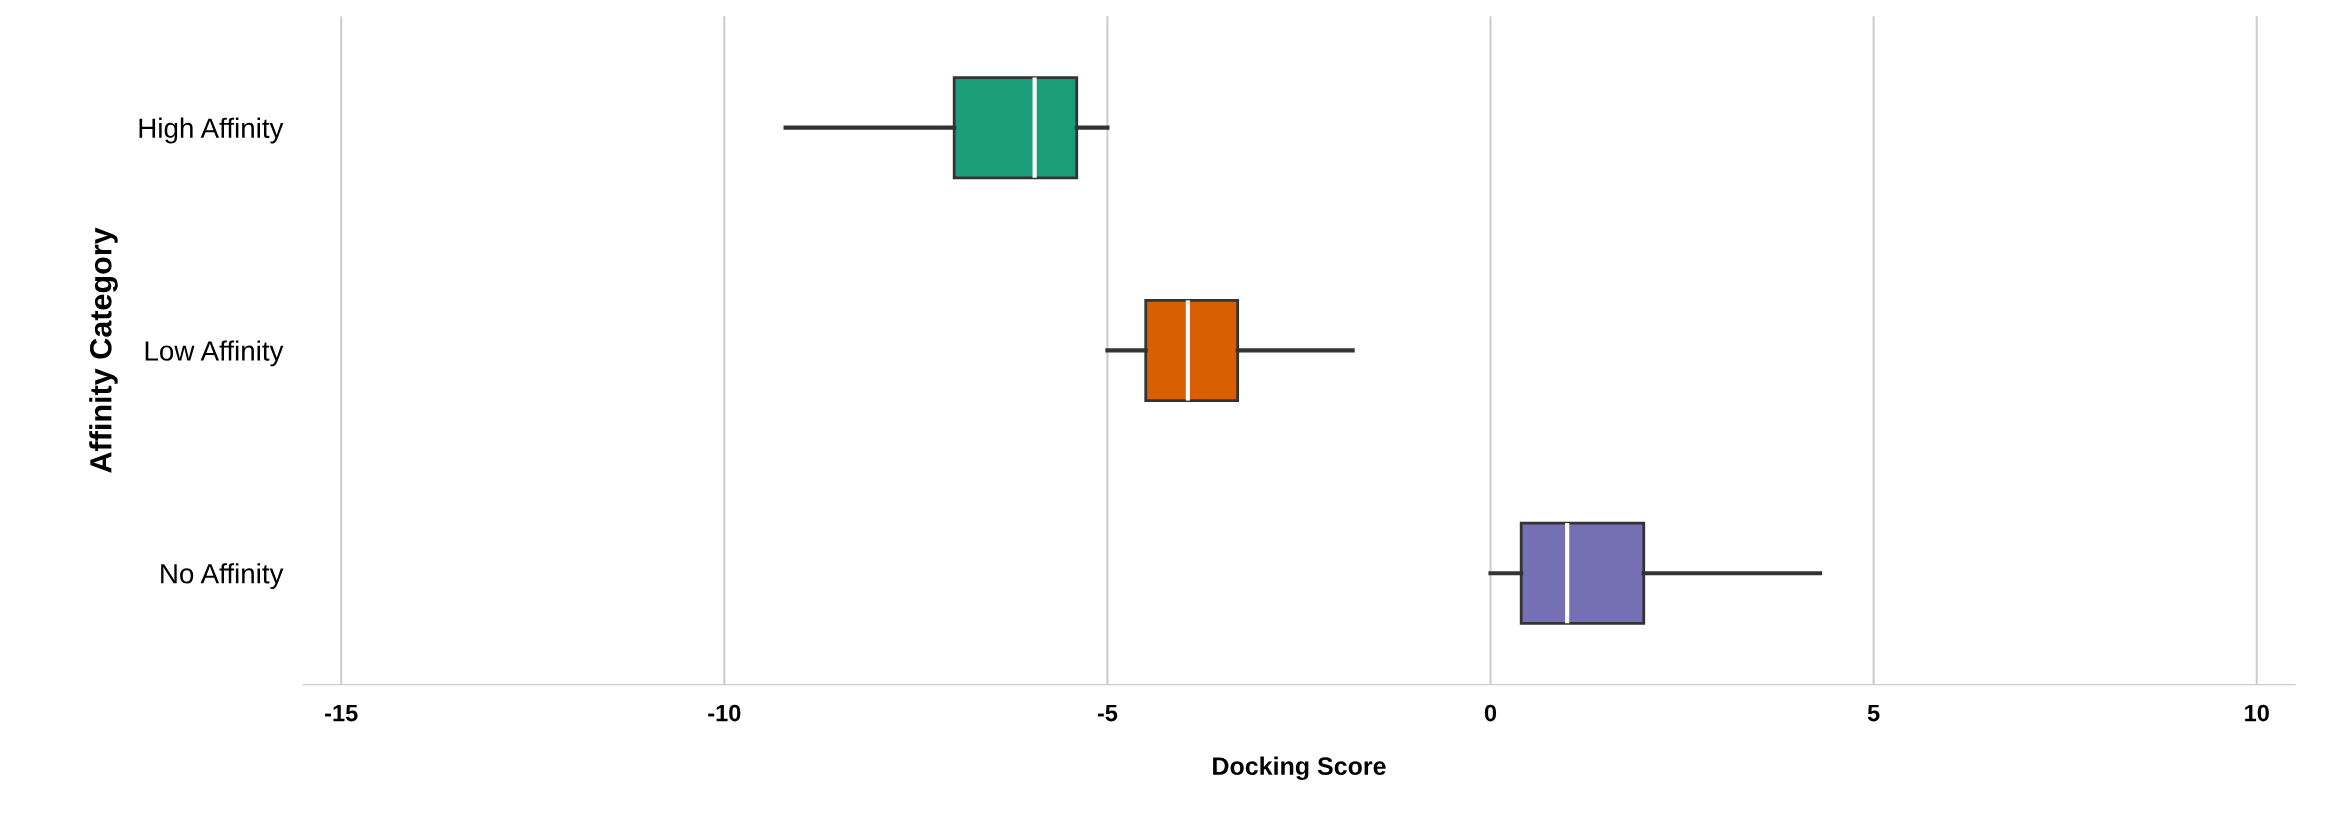  I want to click on y-tick-label: High Affinity, so click(211, 130).